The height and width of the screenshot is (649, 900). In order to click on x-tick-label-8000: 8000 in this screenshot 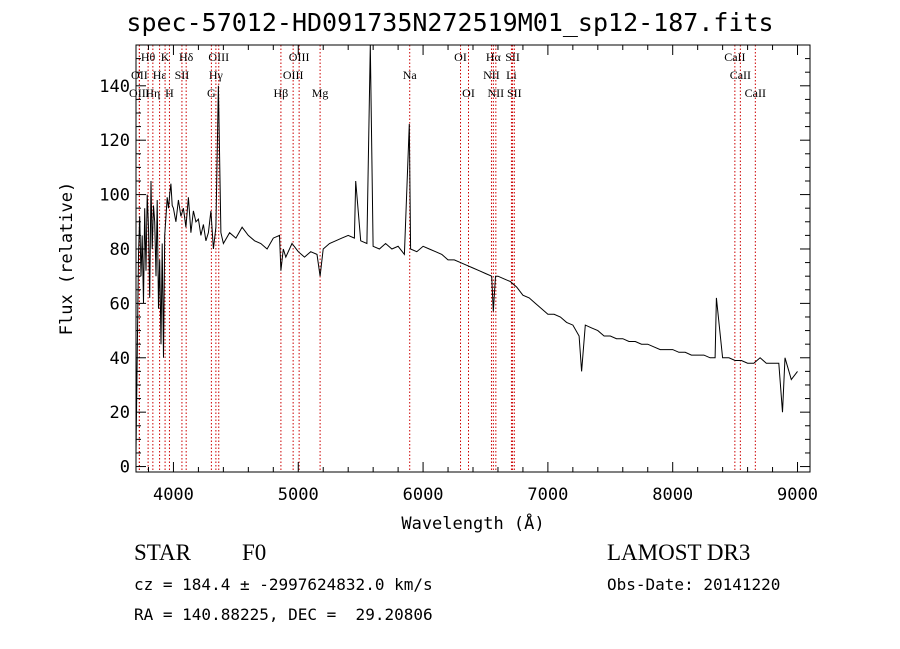, I will do `click(672, 495)`.